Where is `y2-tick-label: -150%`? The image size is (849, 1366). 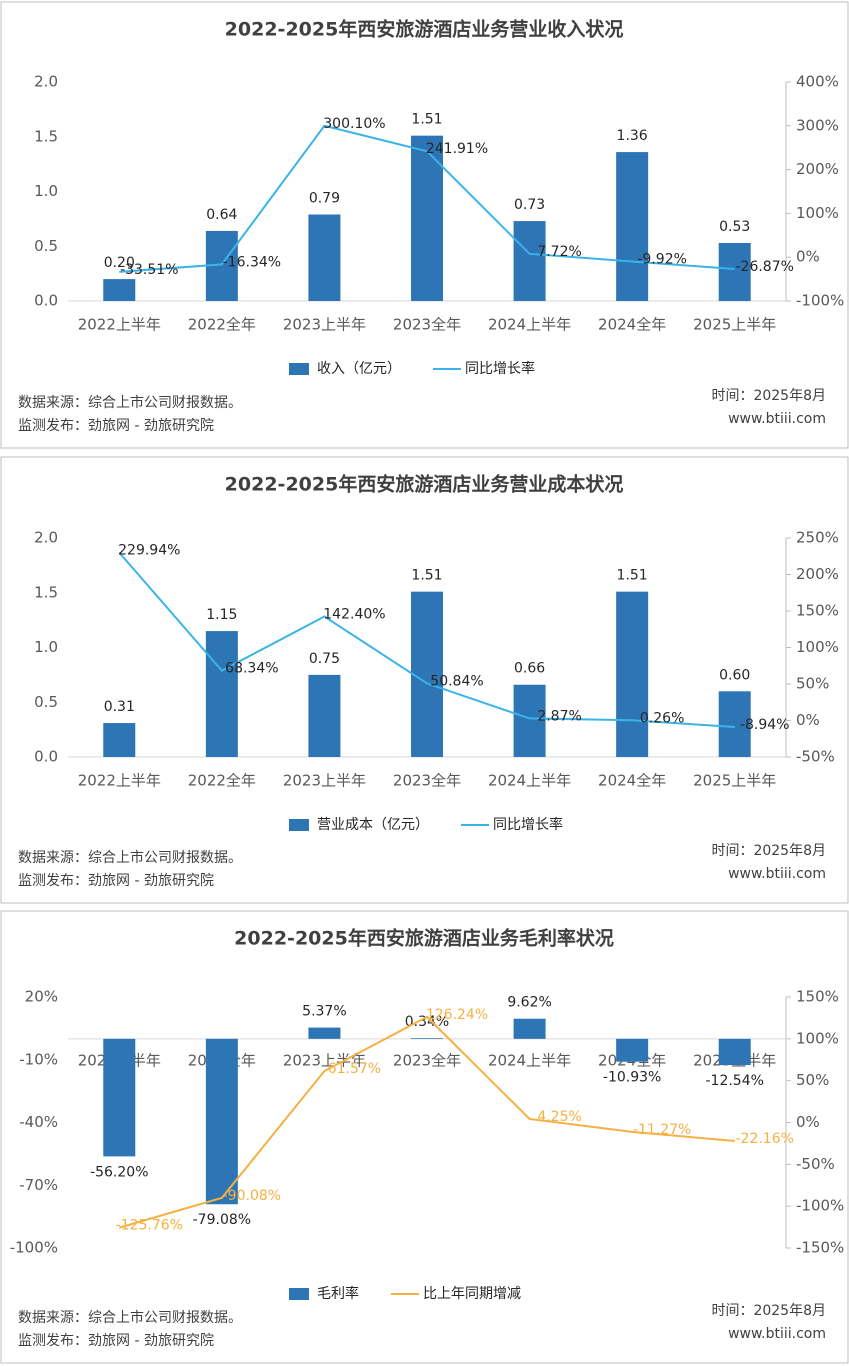 y2-tick-label: -150% is located at coordinates (820, 1248).